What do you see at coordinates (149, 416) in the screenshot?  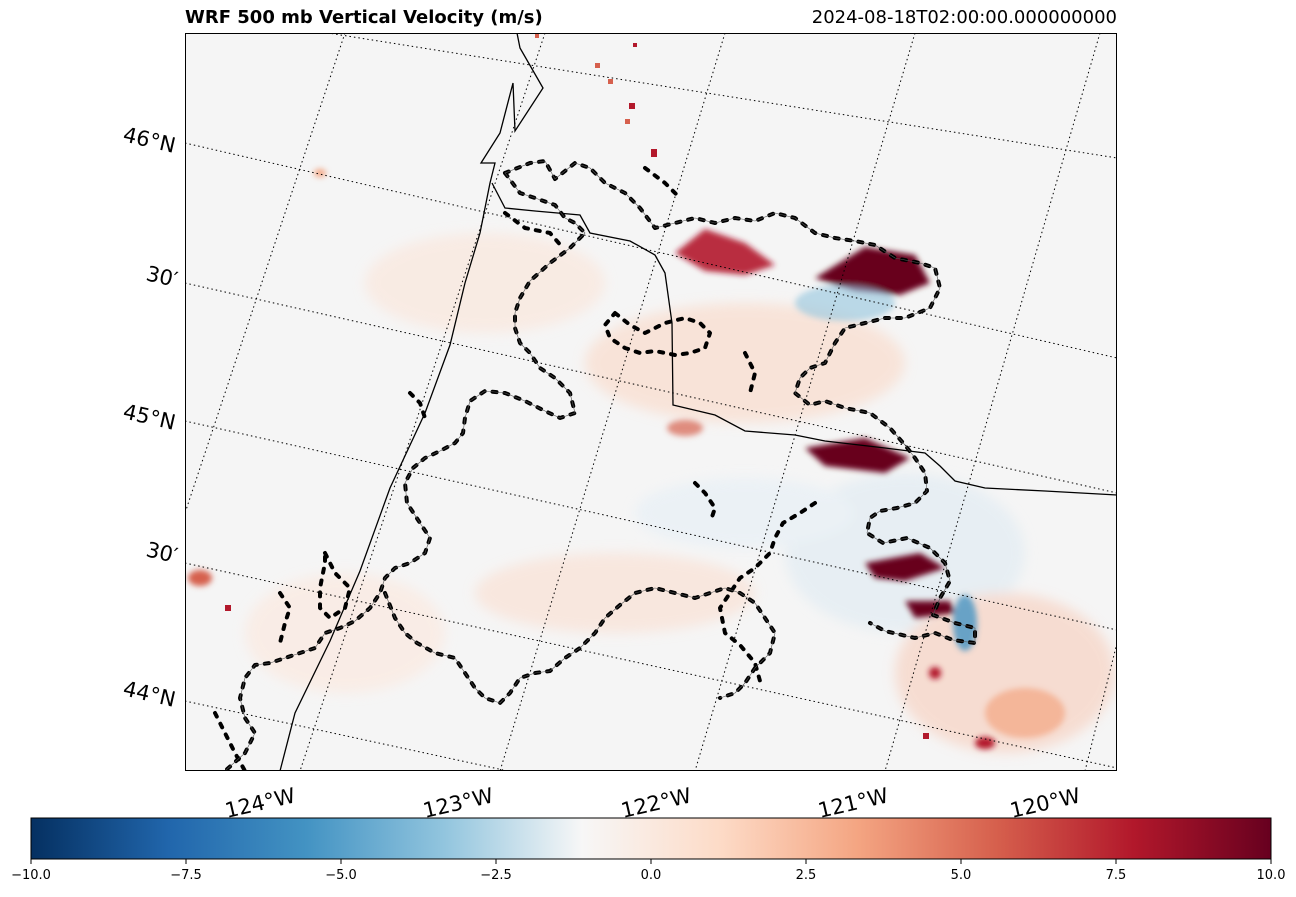 I see `lat-label: 45°N` at bounding box center [149, 416].